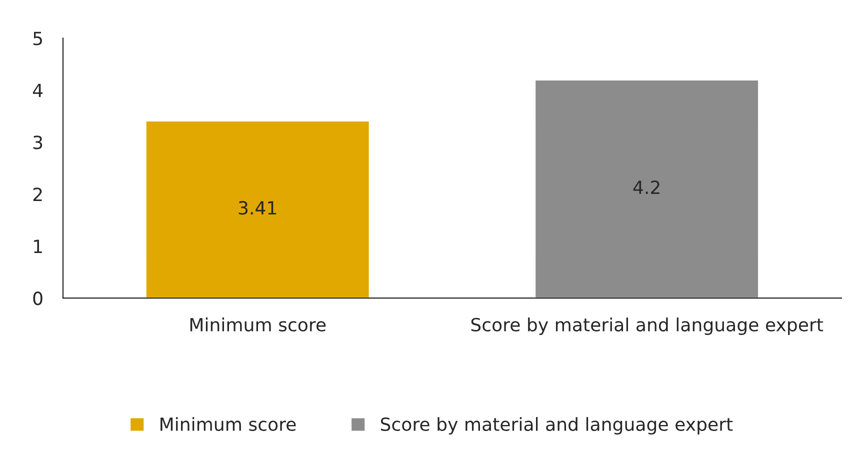 The width and height of the screenshot is (863, 460). I want to click on legend-label: Score by material and language expert, so click(556, 426).